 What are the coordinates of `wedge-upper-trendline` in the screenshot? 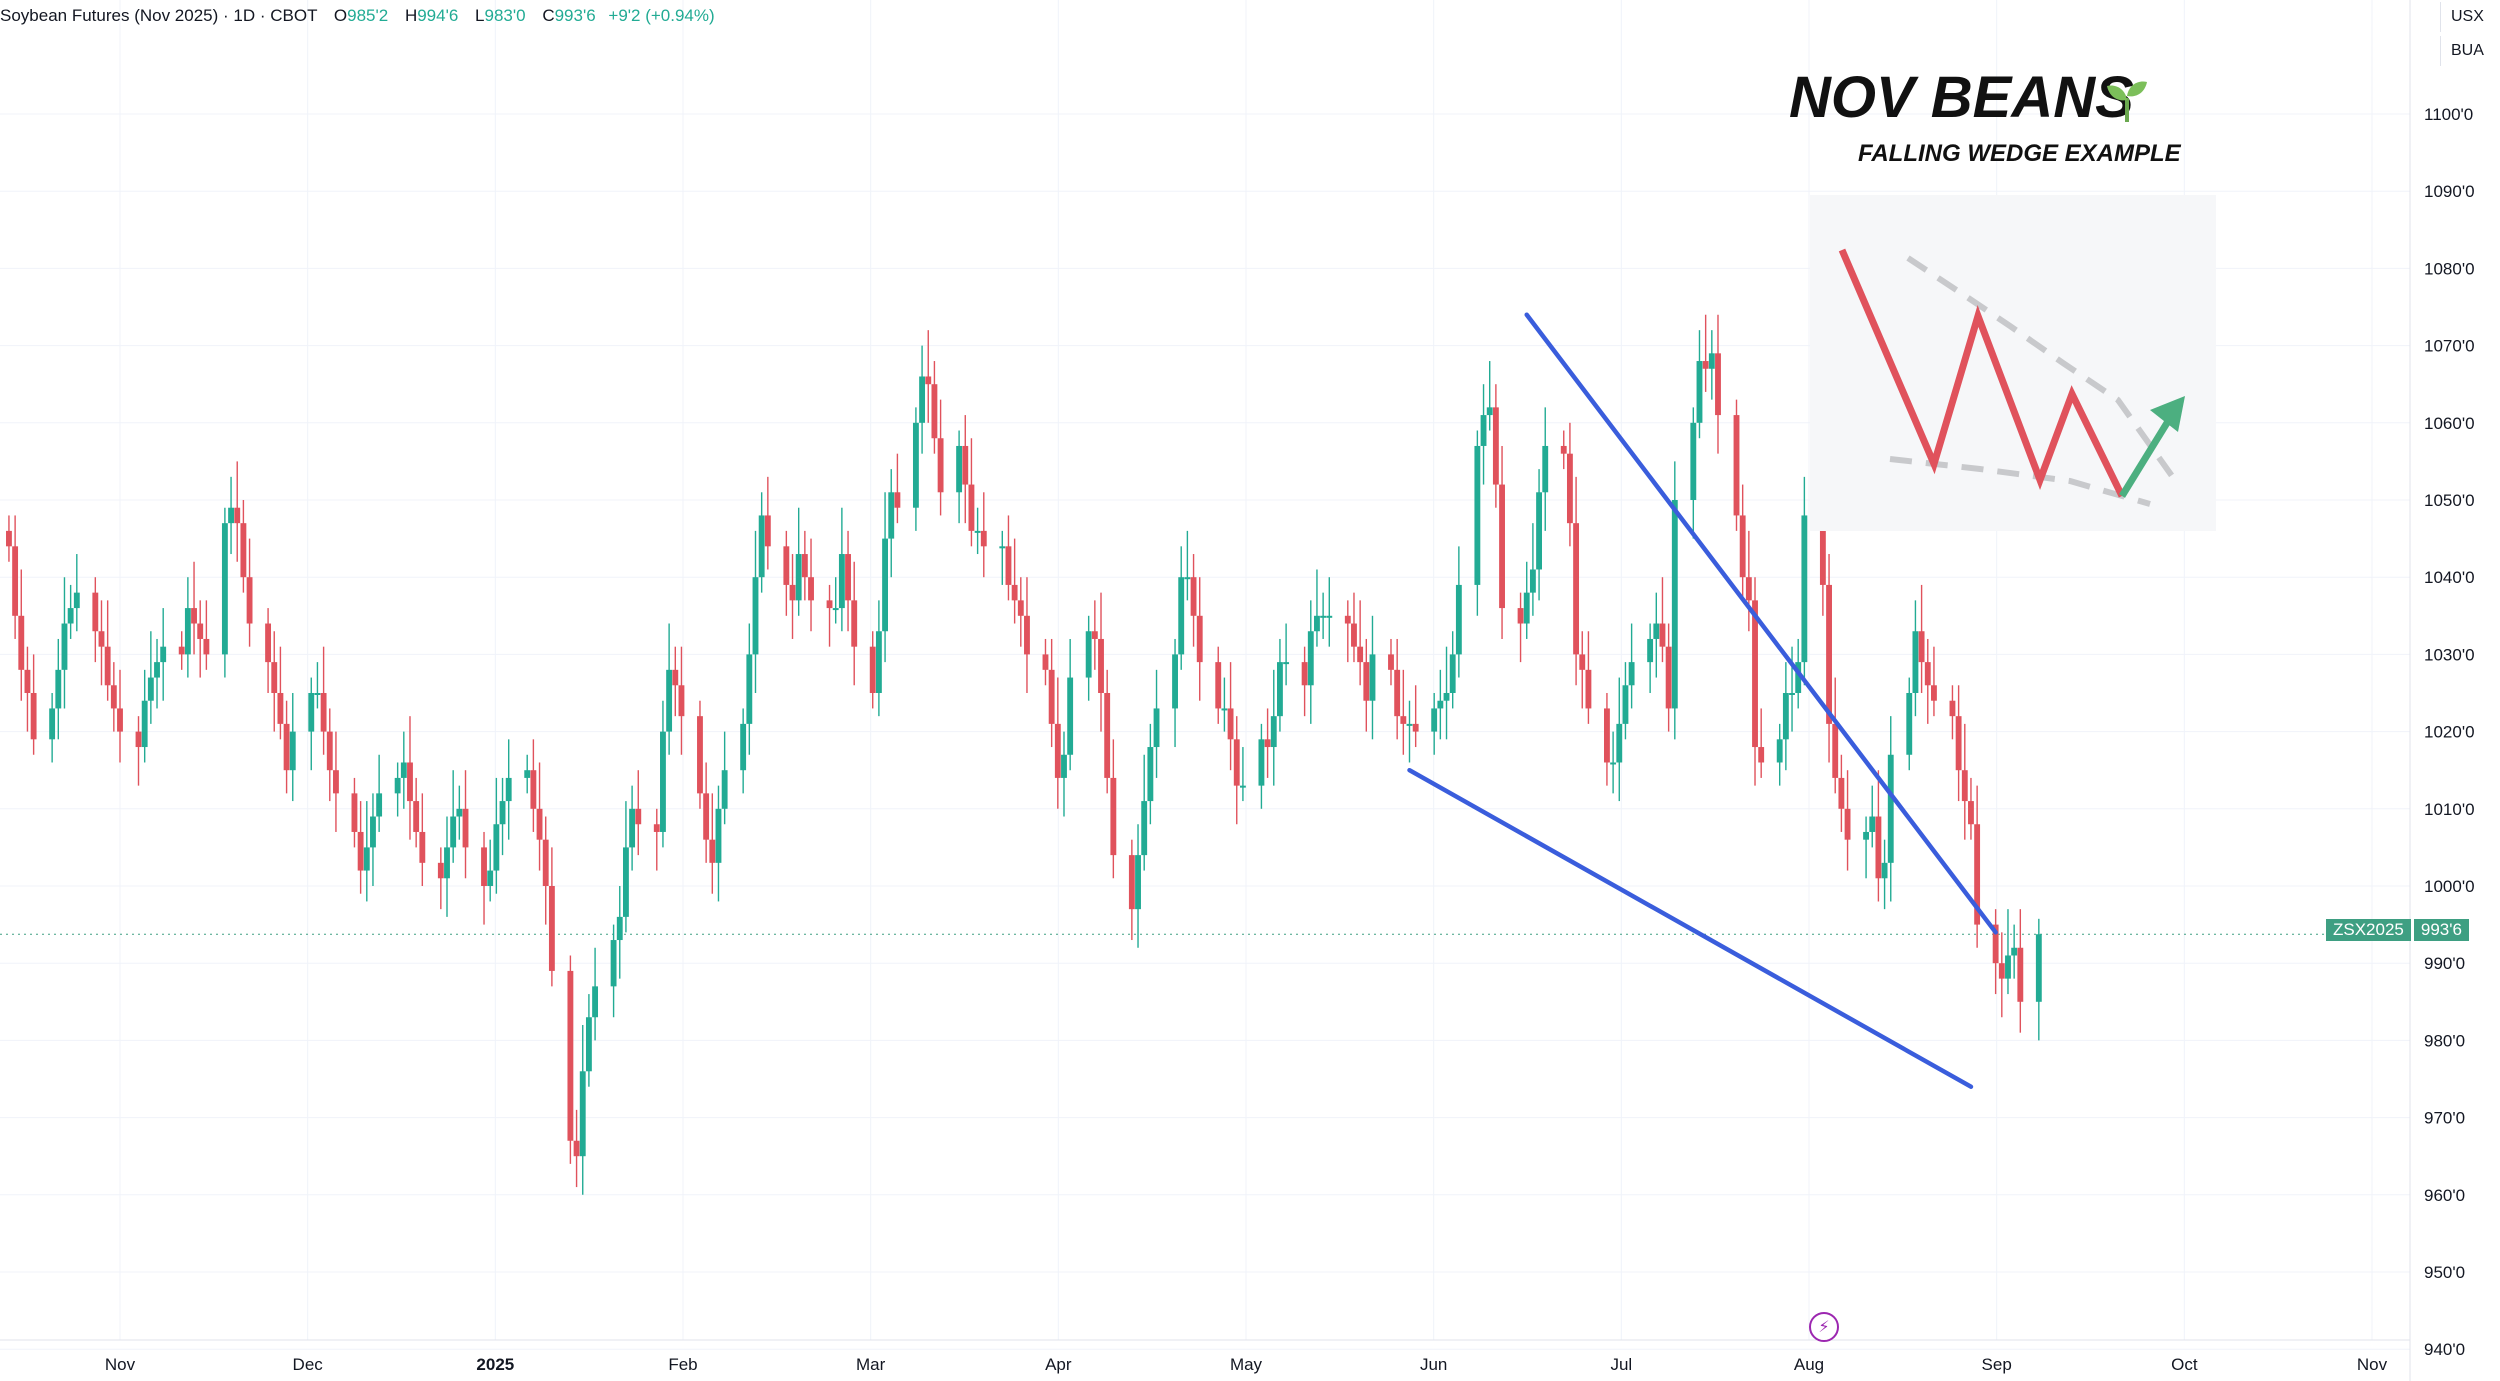 It's located at (1761, 623).